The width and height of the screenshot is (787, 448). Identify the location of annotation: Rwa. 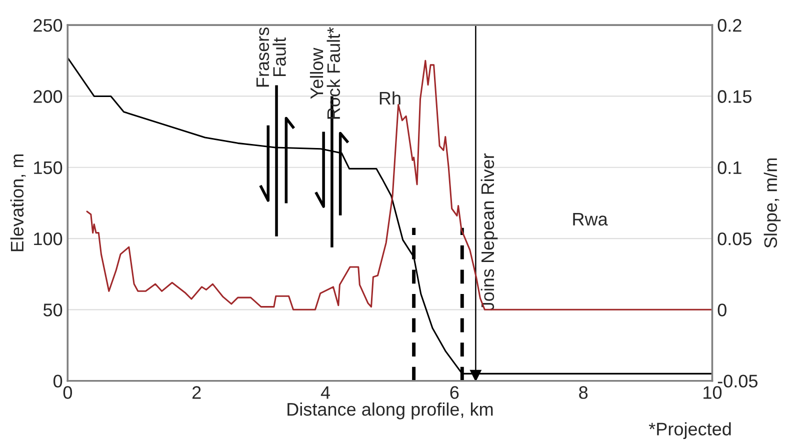
(590, 219).